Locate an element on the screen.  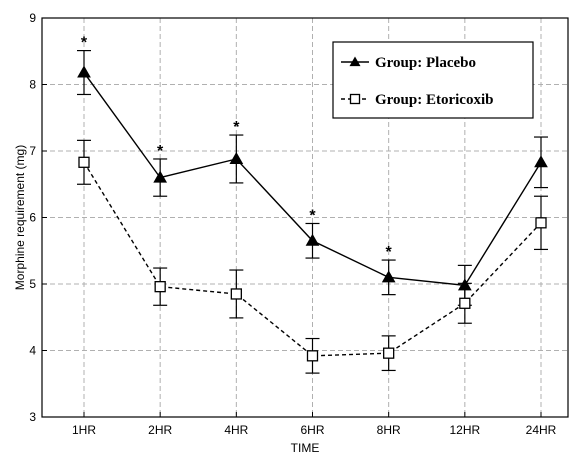
legend-label: Group: Placebo is located at coordinates (425, 63).